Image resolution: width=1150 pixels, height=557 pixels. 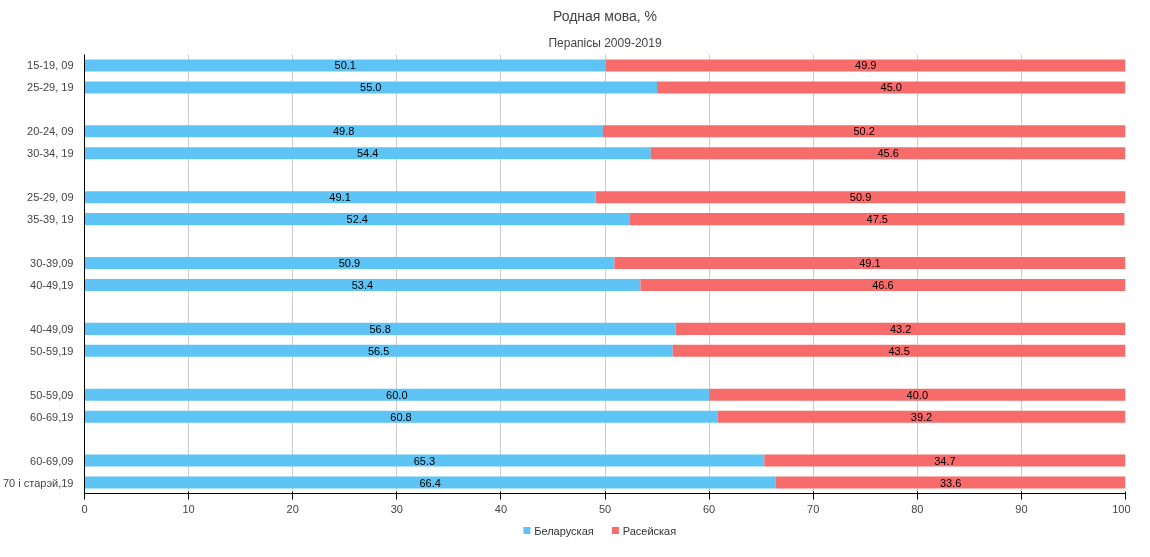 What do you see at coordinates (52, 328) in the screenshot?
I see `y-tick-label: 40-49,09` at bounding box center [52, 328].